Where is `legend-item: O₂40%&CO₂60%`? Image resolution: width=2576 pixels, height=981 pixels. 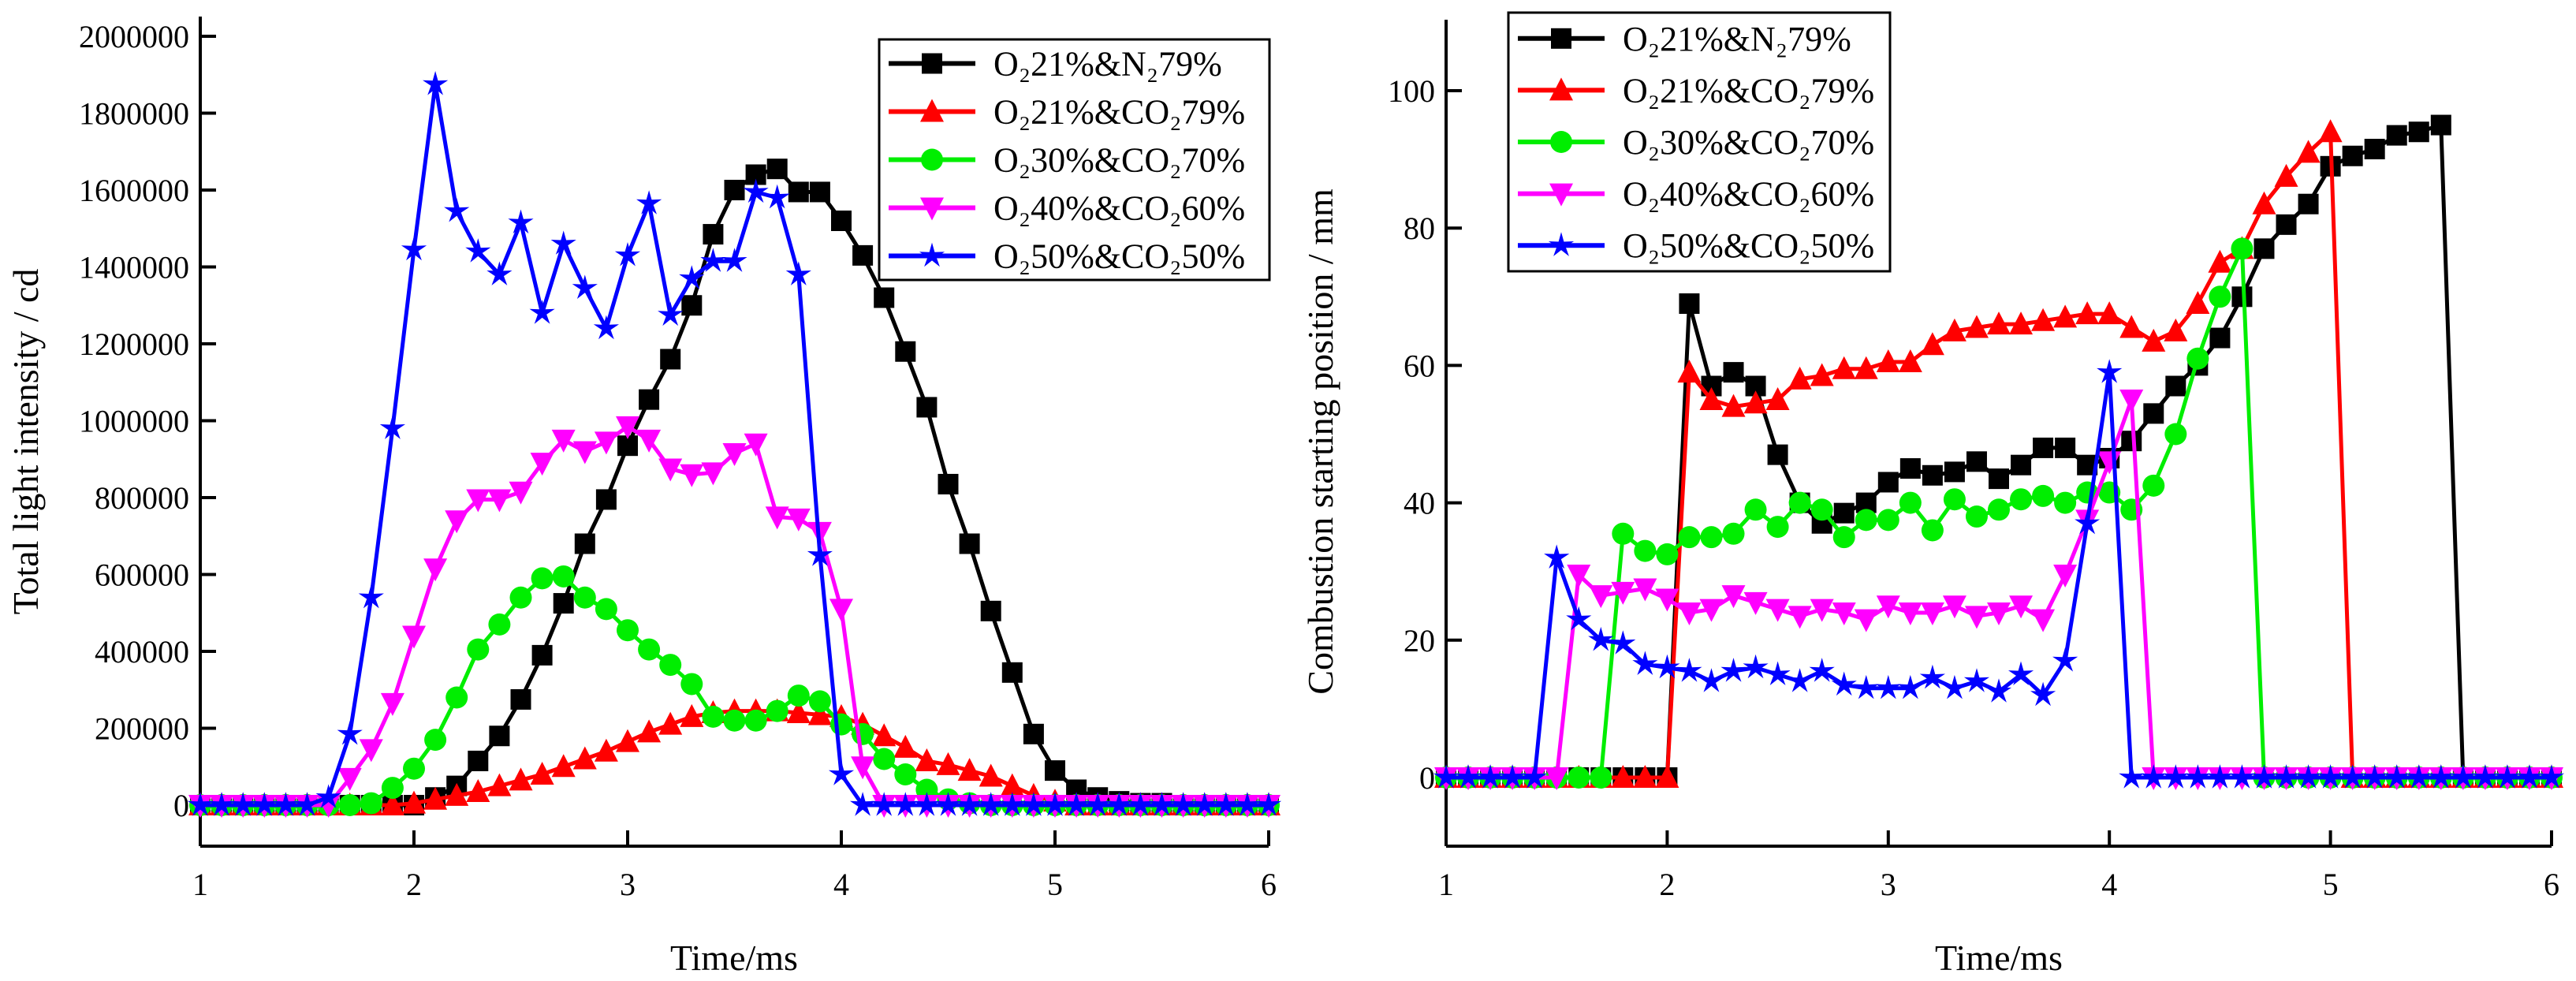
legend-item: O₂40%&CO₂60% is located at coordinates (1696, 194).